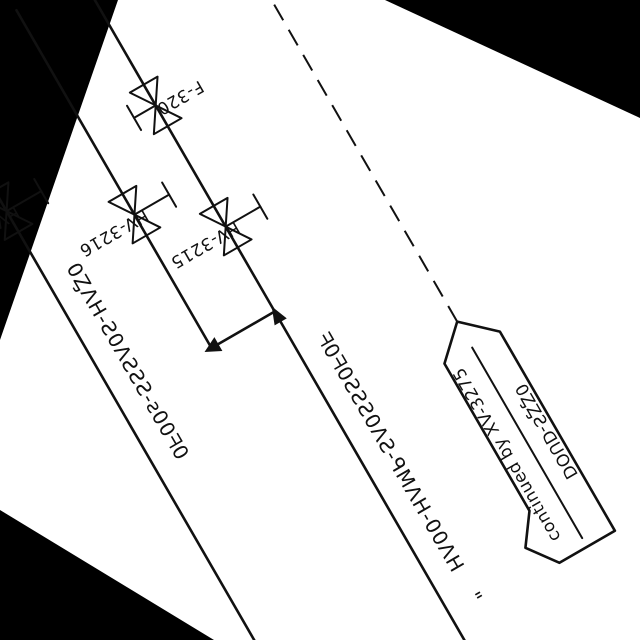  Describe the element at coordinates (11, 229) in the screenshot. I see `valve-tag-hv-3217: HV-3217` at that location.